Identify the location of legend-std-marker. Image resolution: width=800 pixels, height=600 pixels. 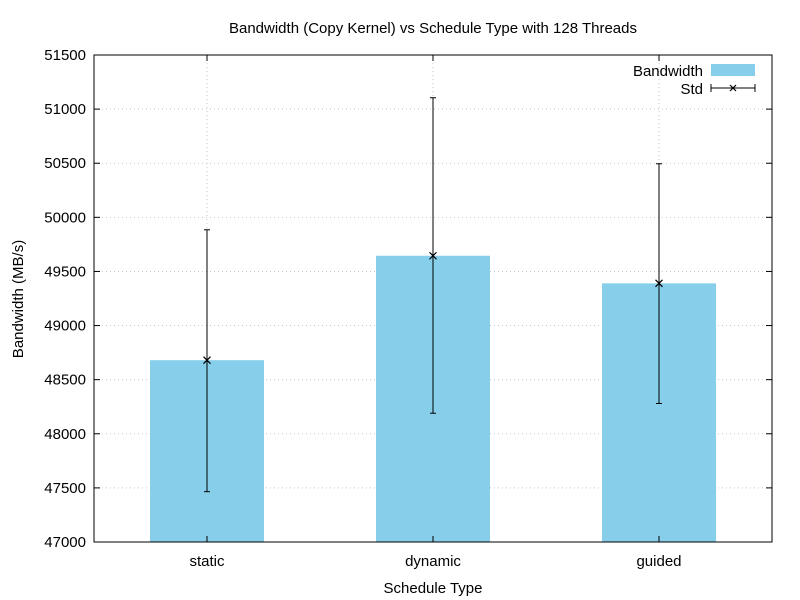
(733, 88).